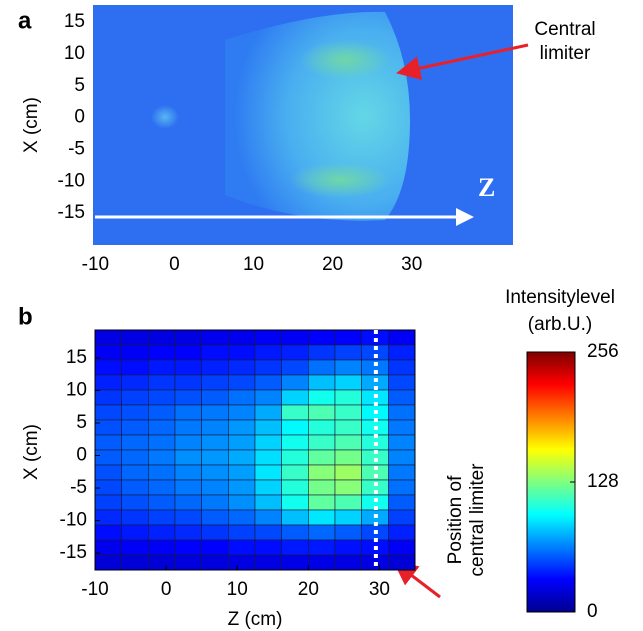  What do you see at coordinates (477, 520) in the screenshot?
I see `limiter-label: central limiter` at bounding box center [477, 520].